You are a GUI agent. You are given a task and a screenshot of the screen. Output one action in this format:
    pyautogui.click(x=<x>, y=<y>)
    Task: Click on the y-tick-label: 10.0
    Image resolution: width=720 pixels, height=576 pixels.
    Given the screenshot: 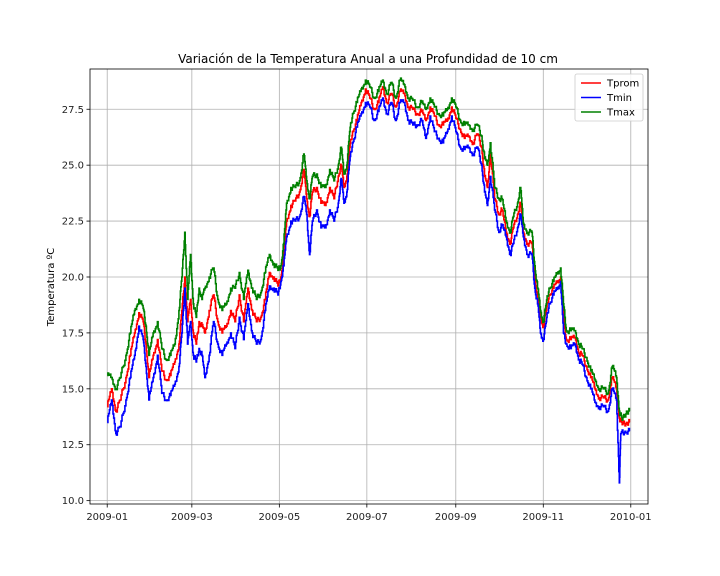 What is the action you would take?
    pyautogui.click(x=73, y=501)
    